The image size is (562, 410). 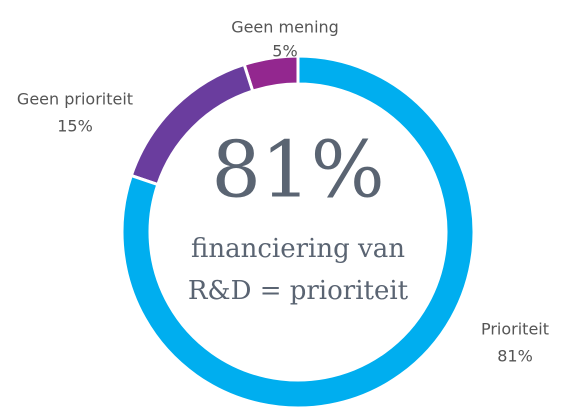 What do you see at coordinates (298, 249) in the screenshot?
I see `center-text: financiering van` at bounding box center [298, 249].